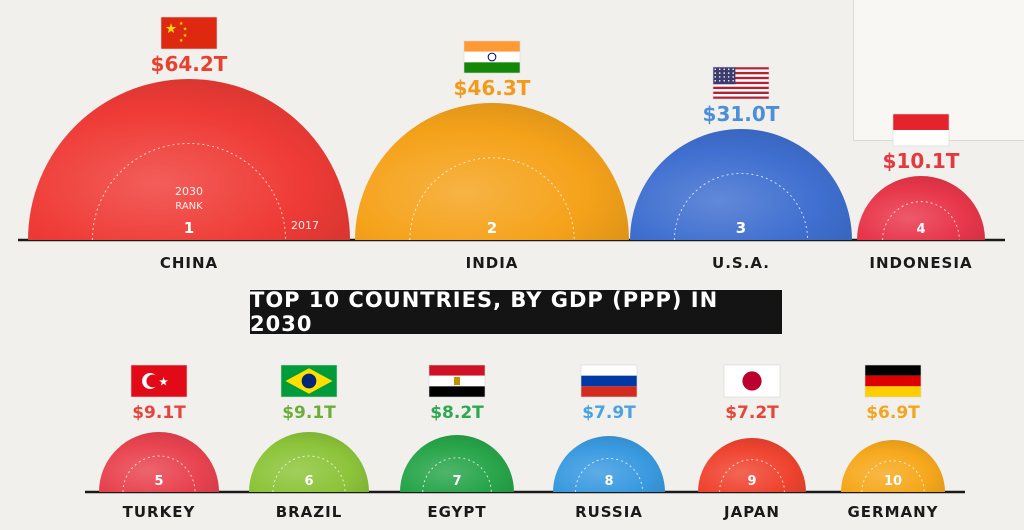 Image resolution: width=1024 pixels, height=530 pixels. I want to click on country-germany: 10 $6.9T GERMANY, so click(893, 462).